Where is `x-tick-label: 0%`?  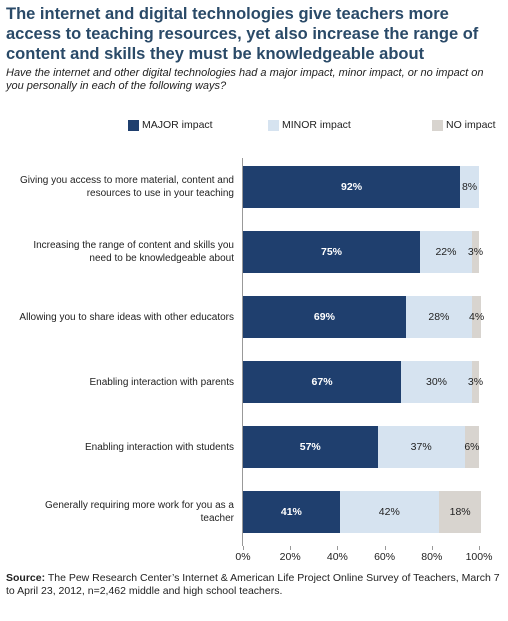 x-tick-label: 0% is located at coordinates (243, 557).